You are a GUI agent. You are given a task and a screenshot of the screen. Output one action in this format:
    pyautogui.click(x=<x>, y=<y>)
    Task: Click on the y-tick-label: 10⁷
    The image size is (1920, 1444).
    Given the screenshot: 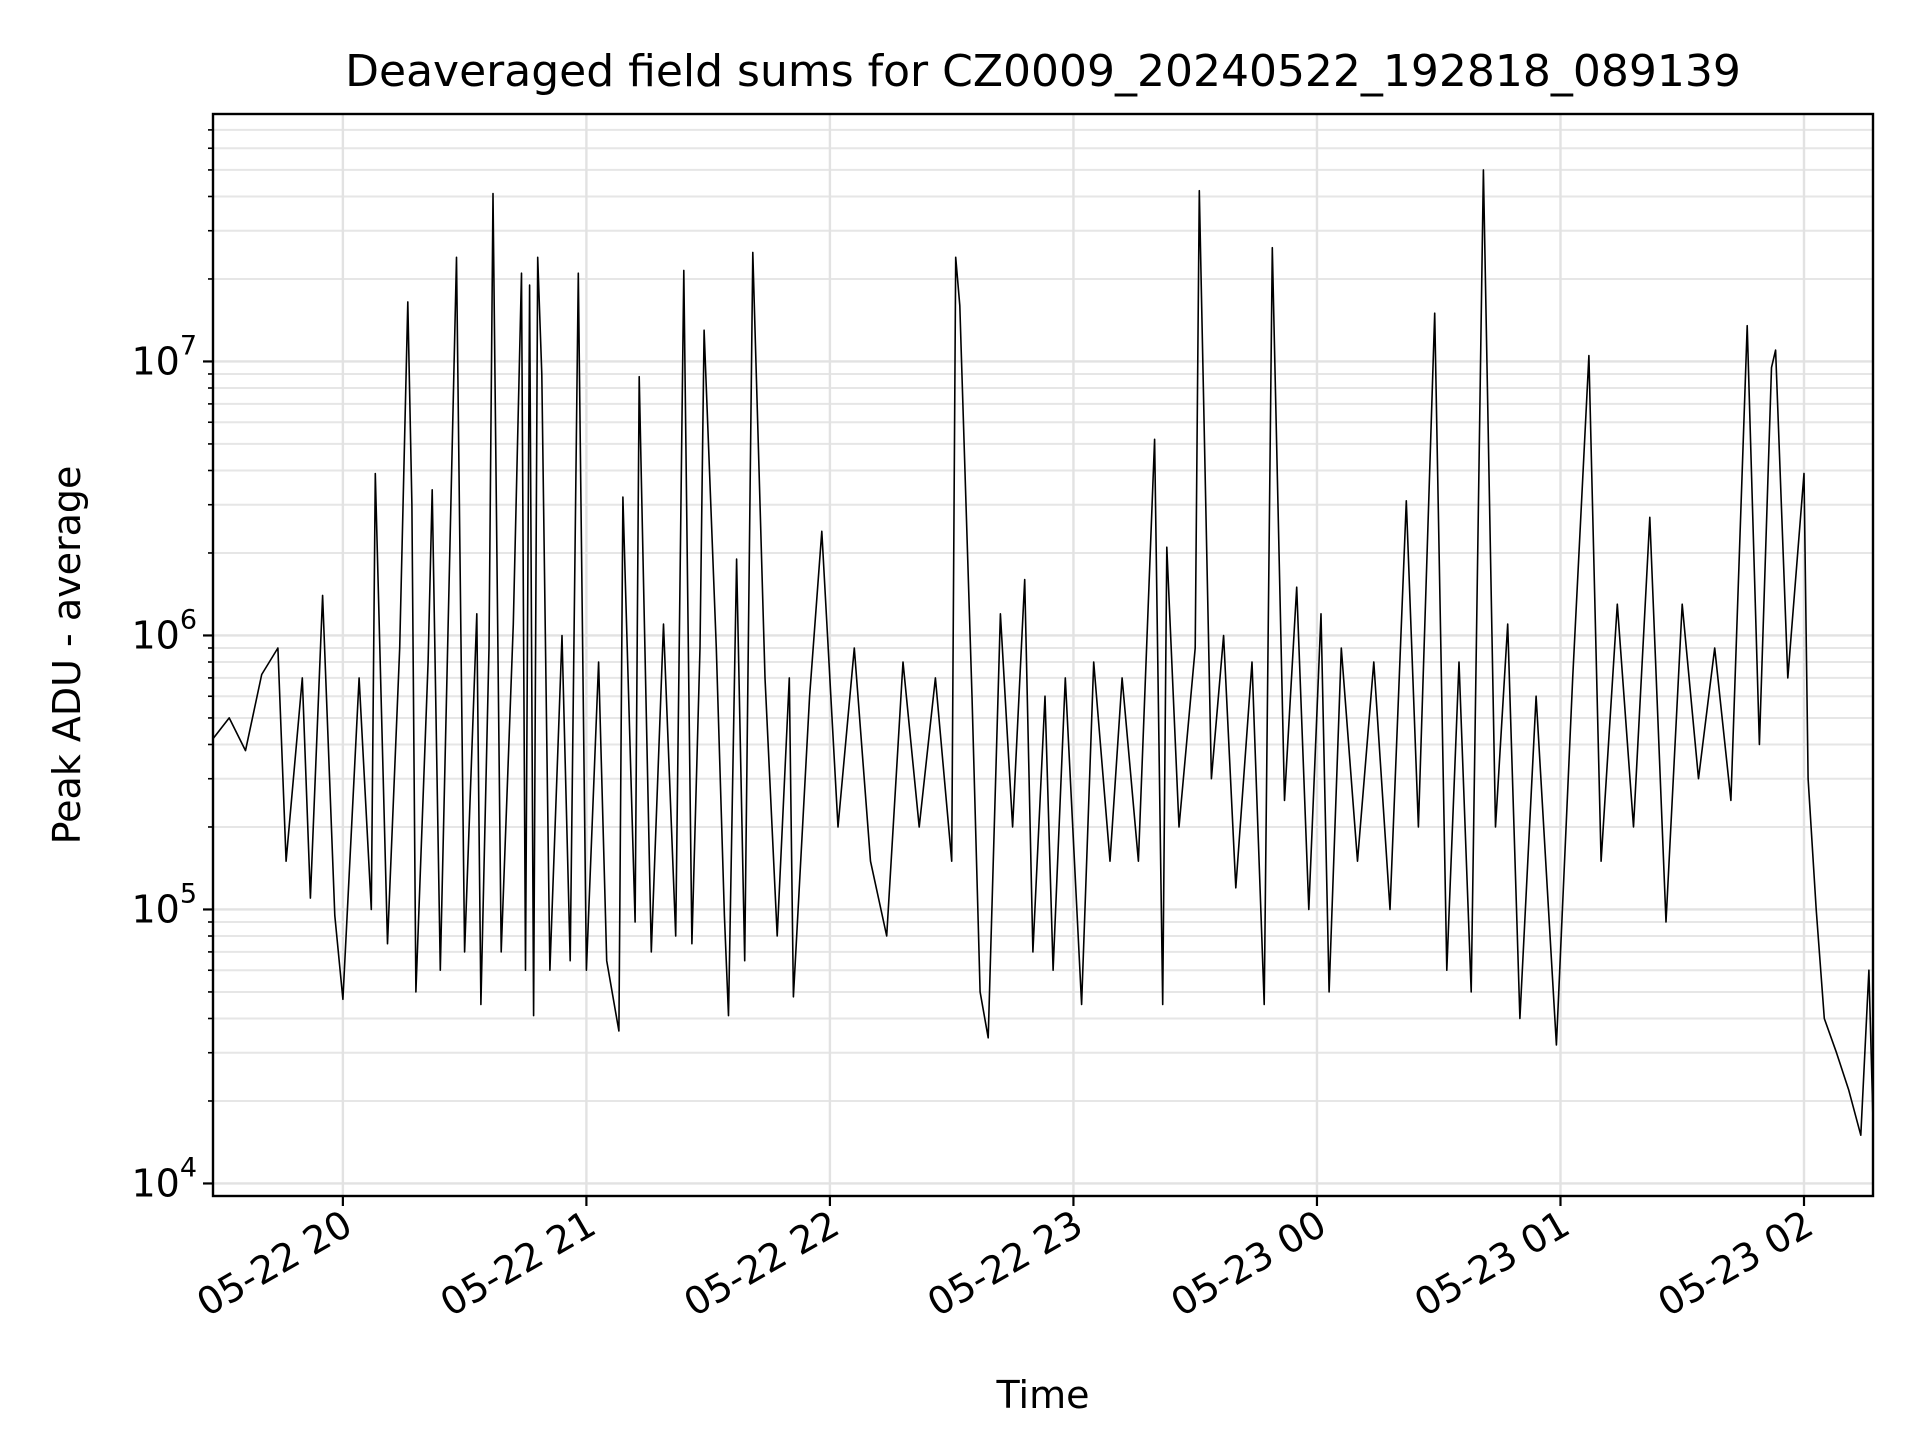 What is the action you would take?
    pyautogui.click(x=164, y=356)
    